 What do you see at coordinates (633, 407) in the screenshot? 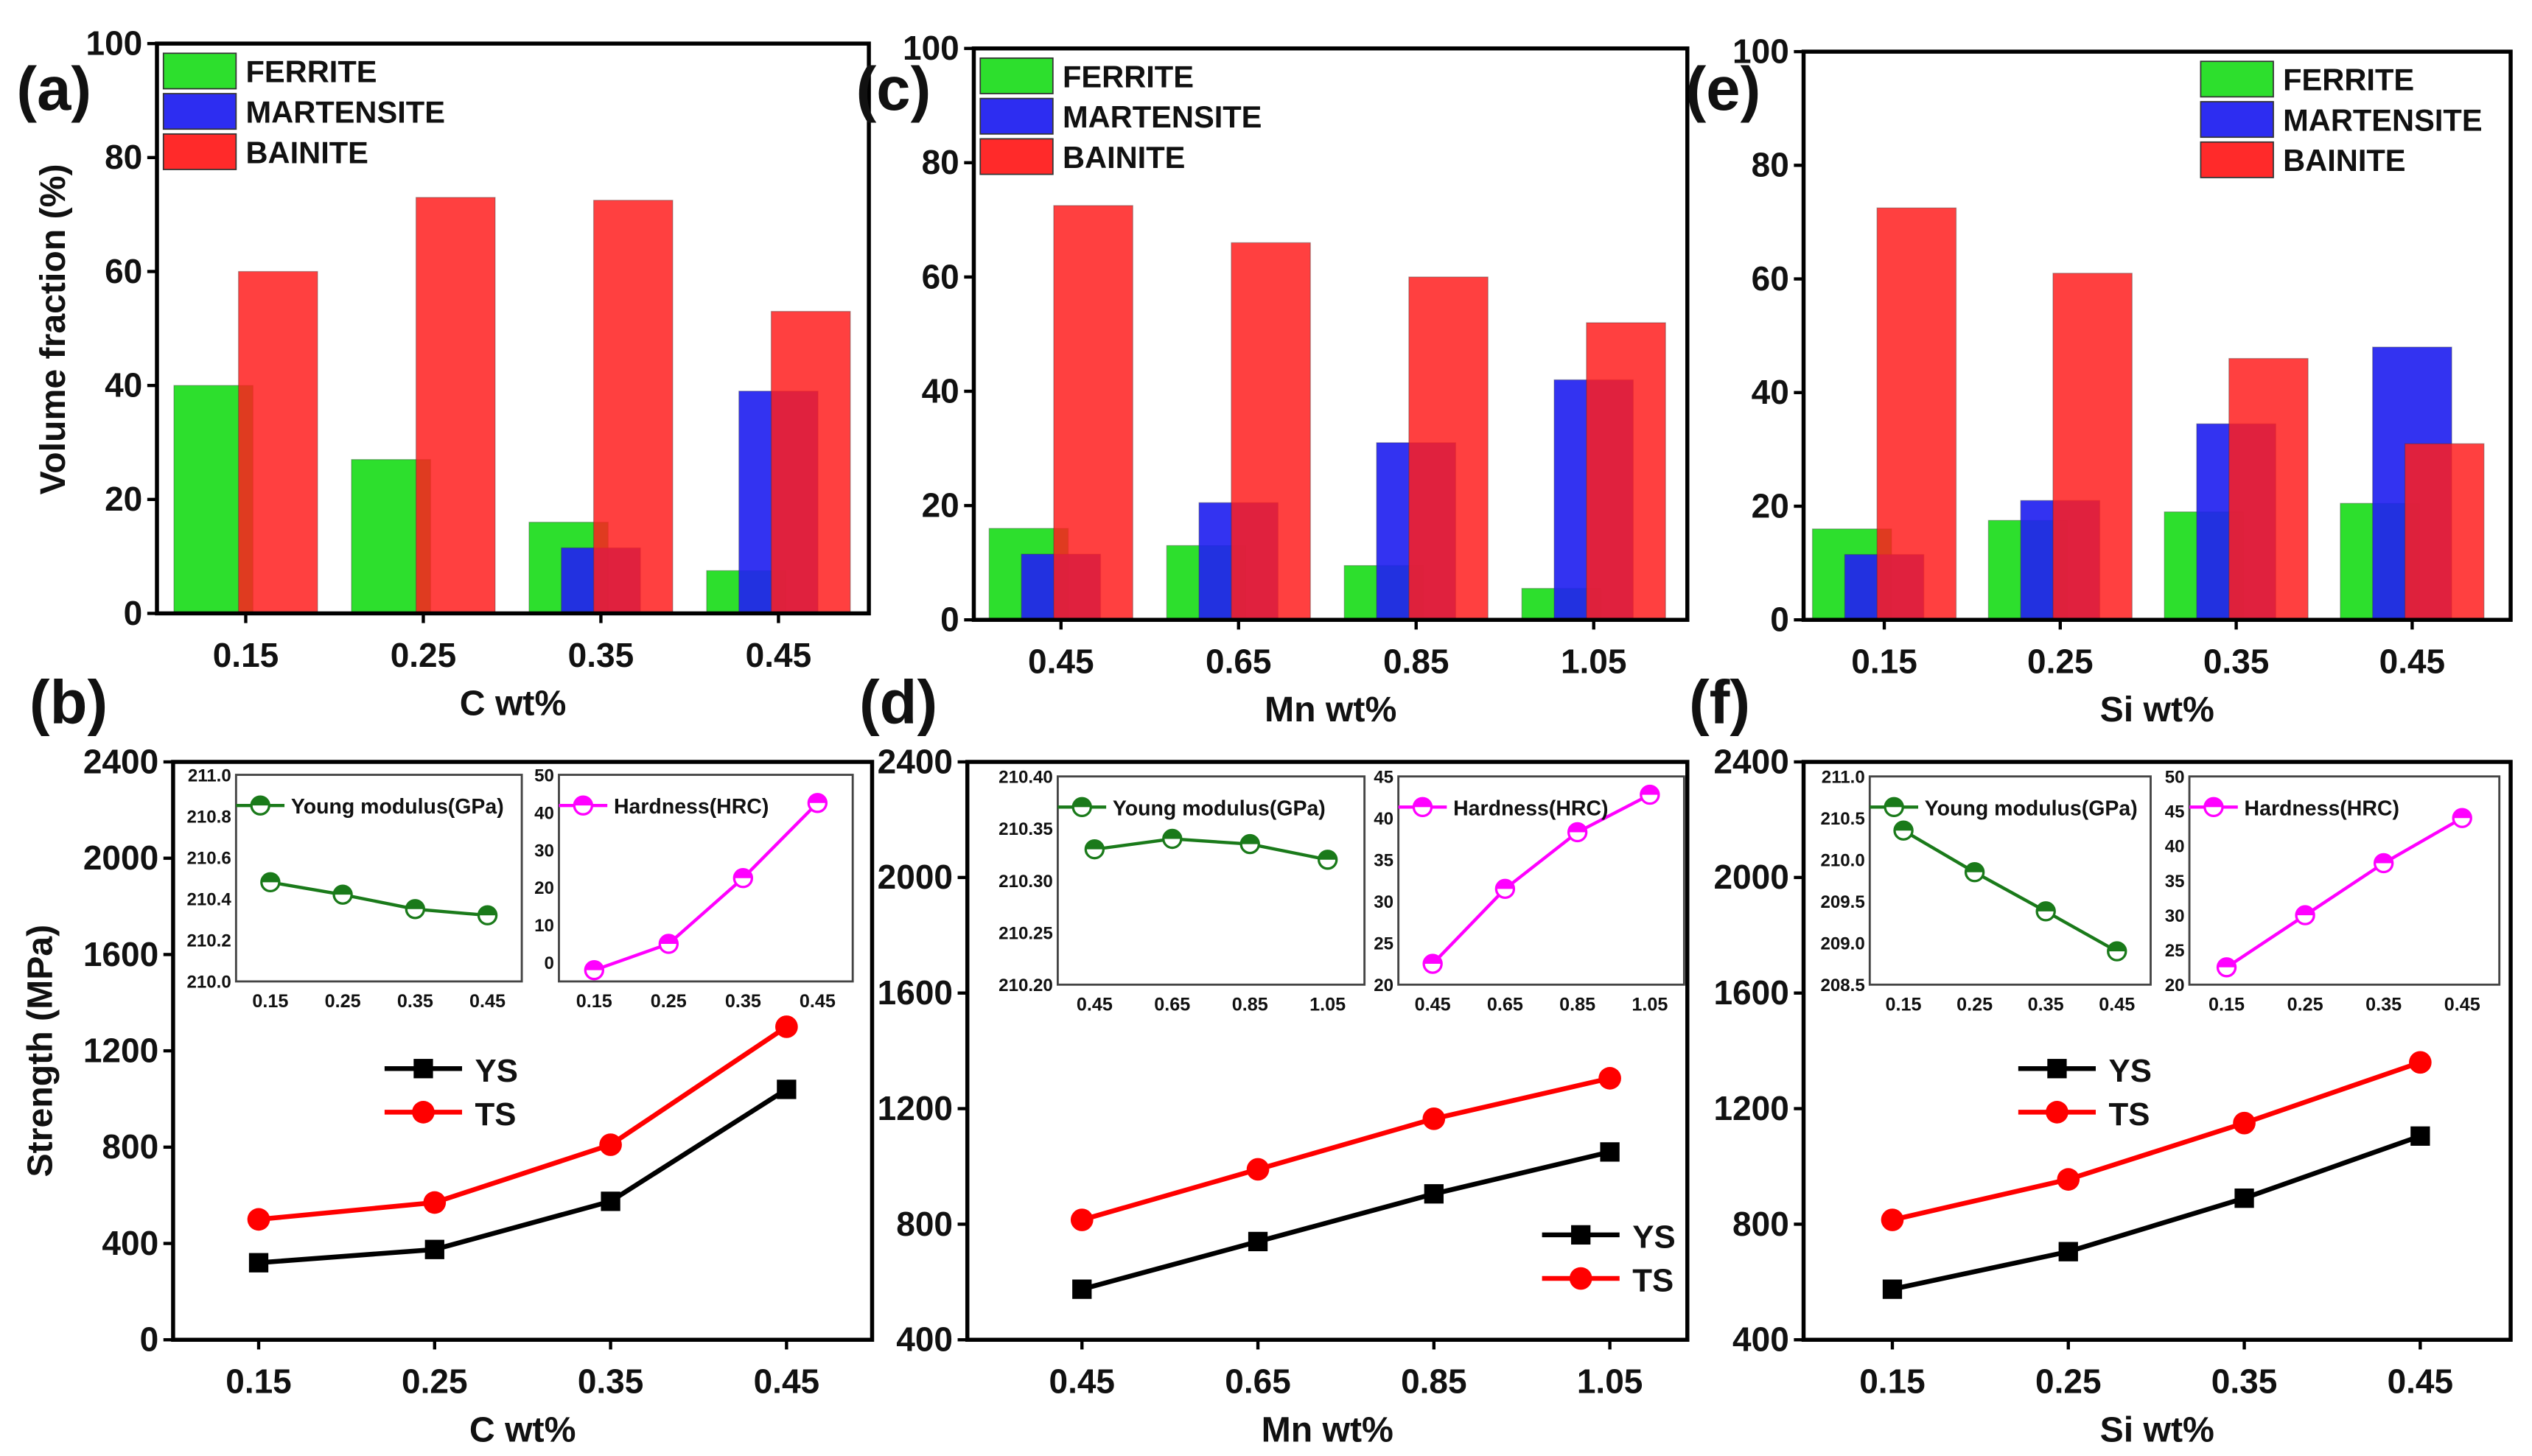
I see `bar-bainite-0.35` at bounding box center [633, 407].